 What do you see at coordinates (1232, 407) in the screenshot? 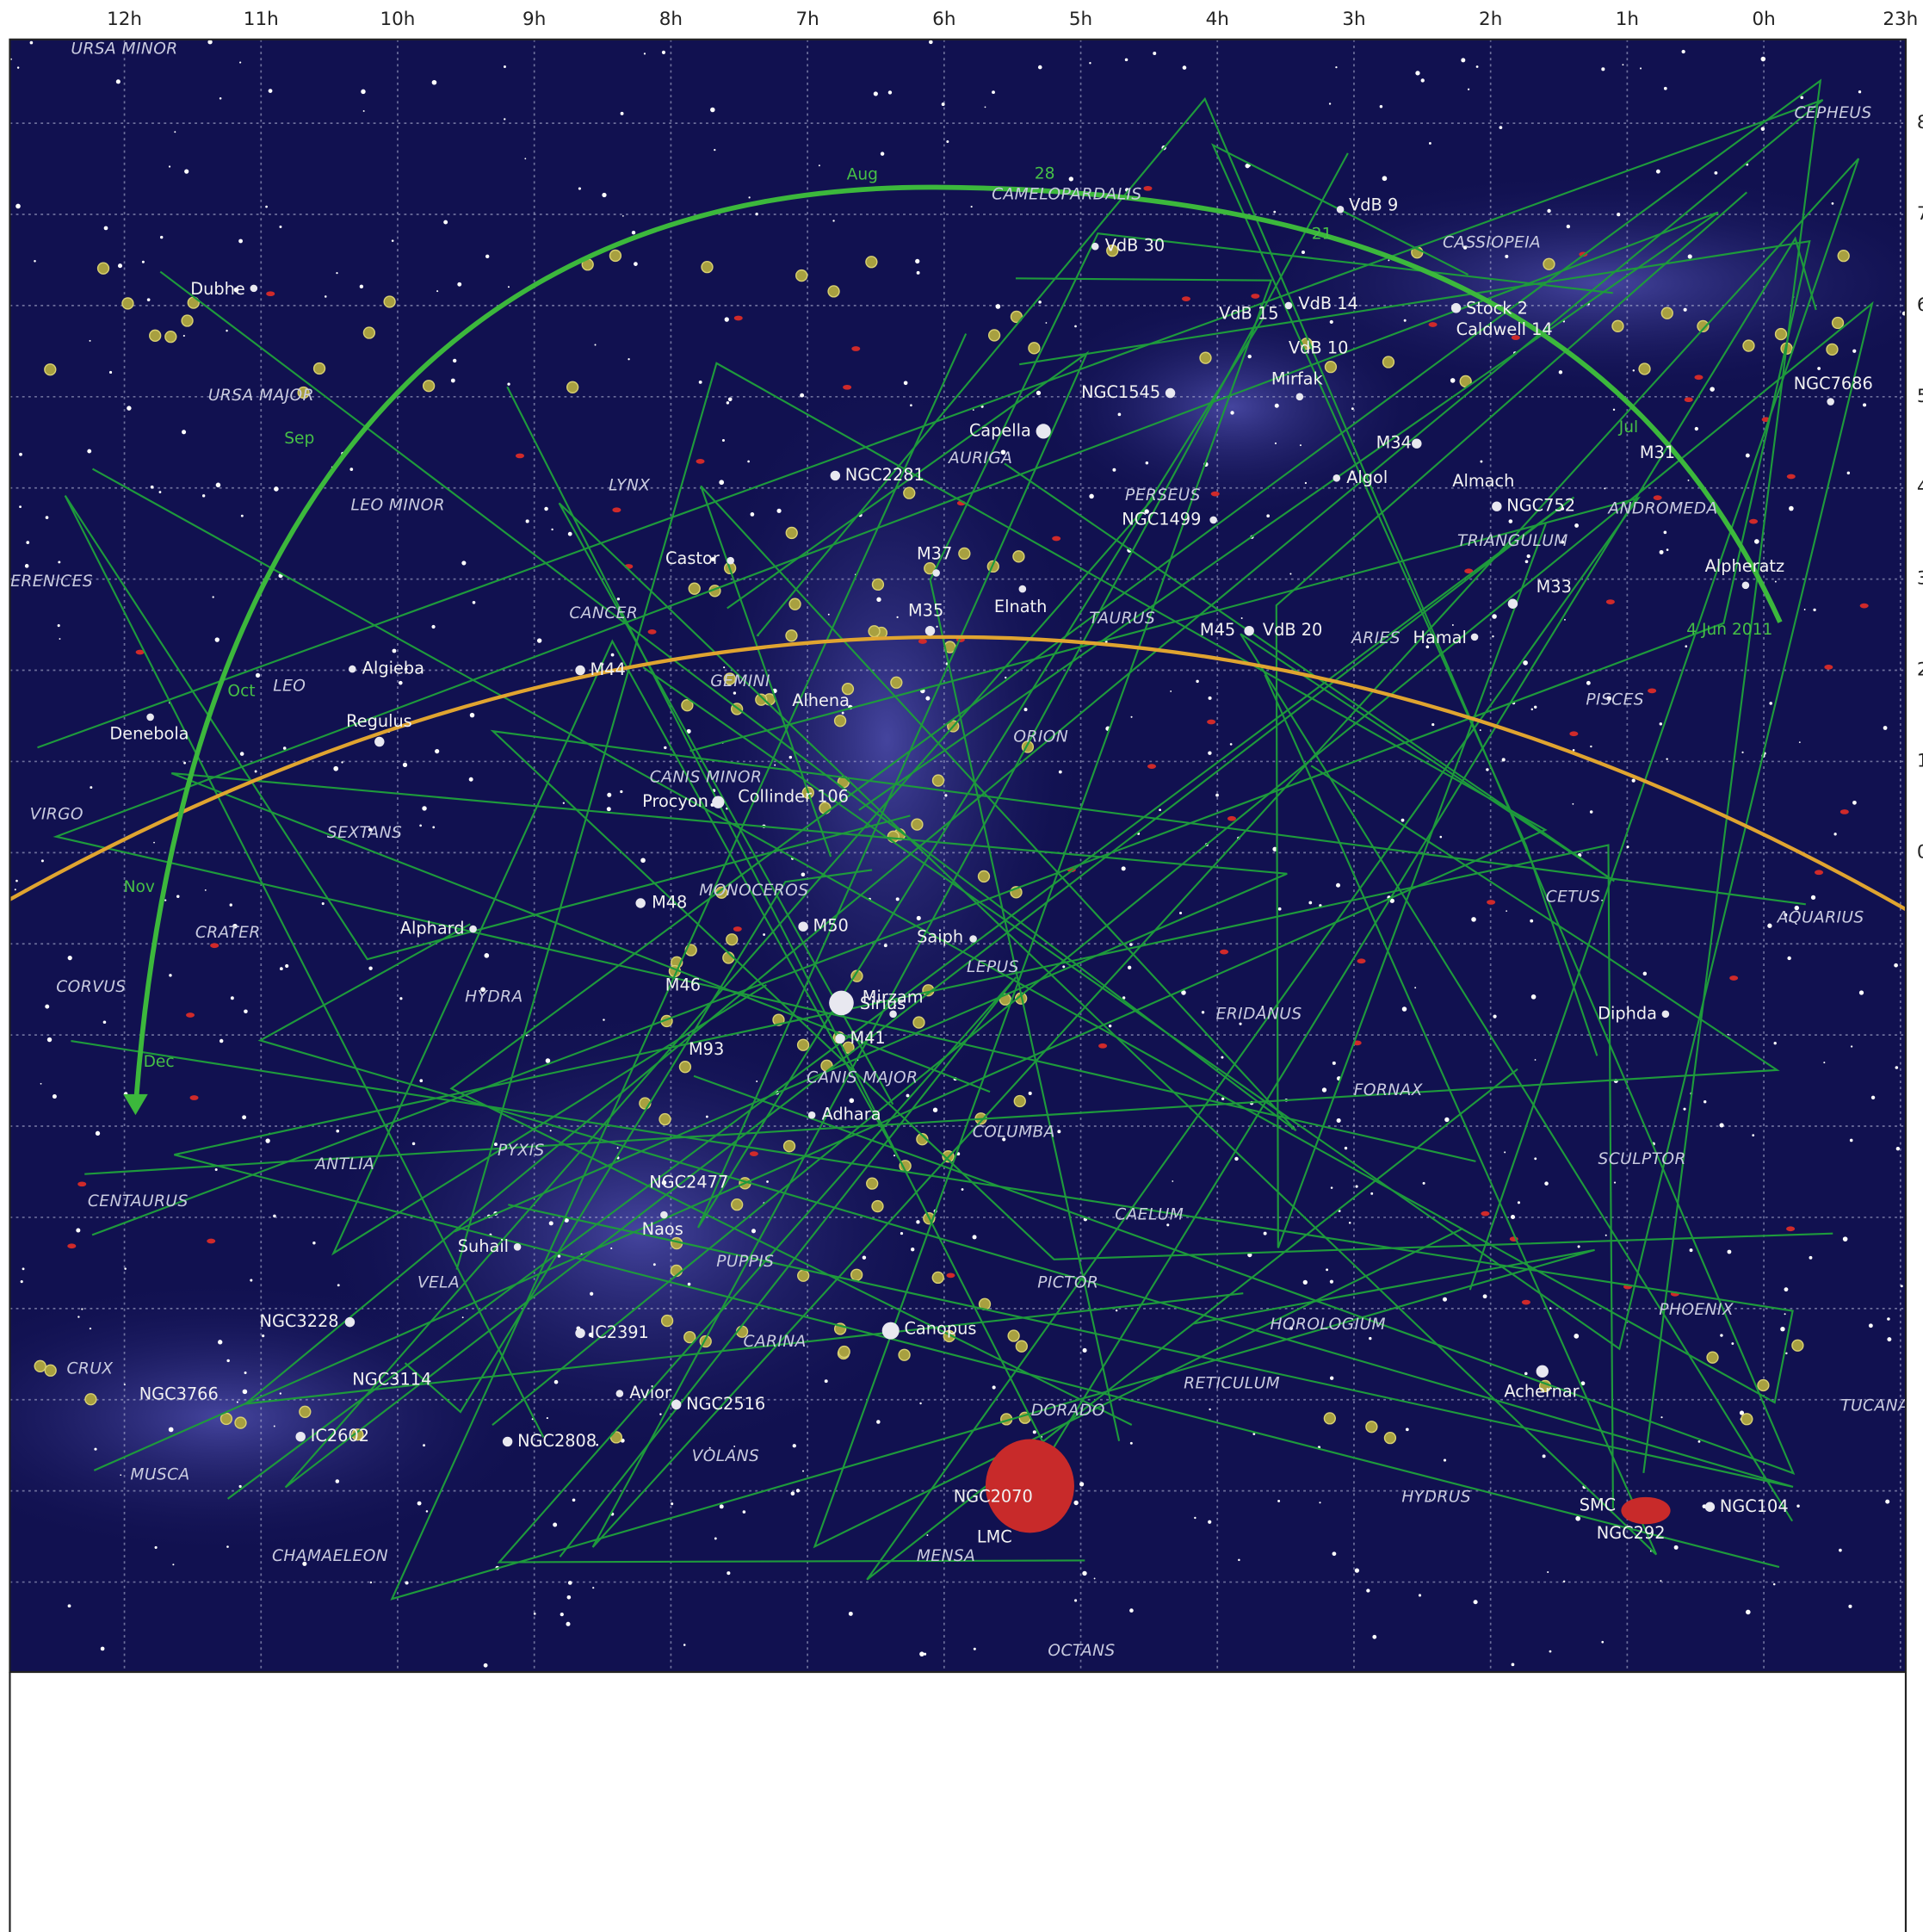
I see `milky-way` at bounding box center [1232, 407].